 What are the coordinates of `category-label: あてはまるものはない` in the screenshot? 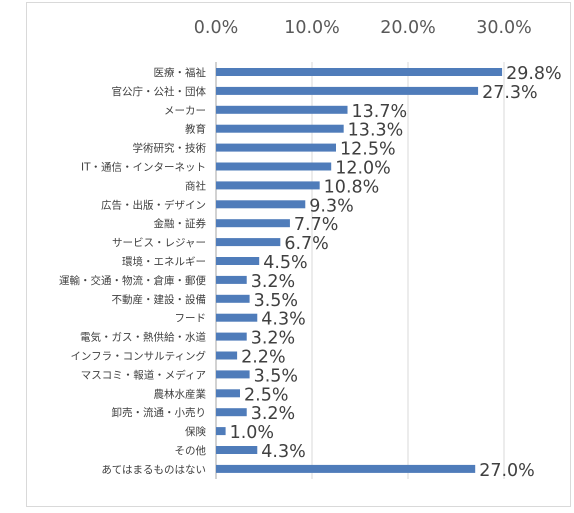 It's located at (153, 470).